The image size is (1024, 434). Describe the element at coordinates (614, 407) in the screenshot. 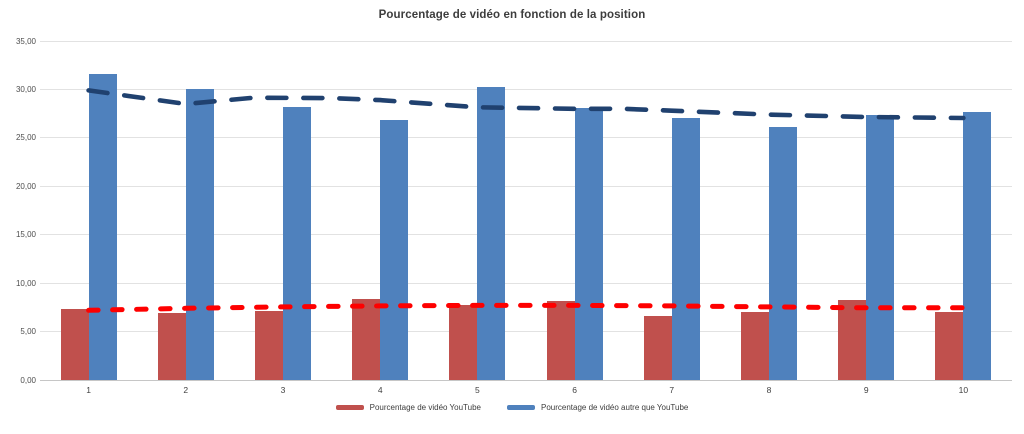

I see `legend-label-autre: Pourcentage de vidéo autre que YouTube` at that location.